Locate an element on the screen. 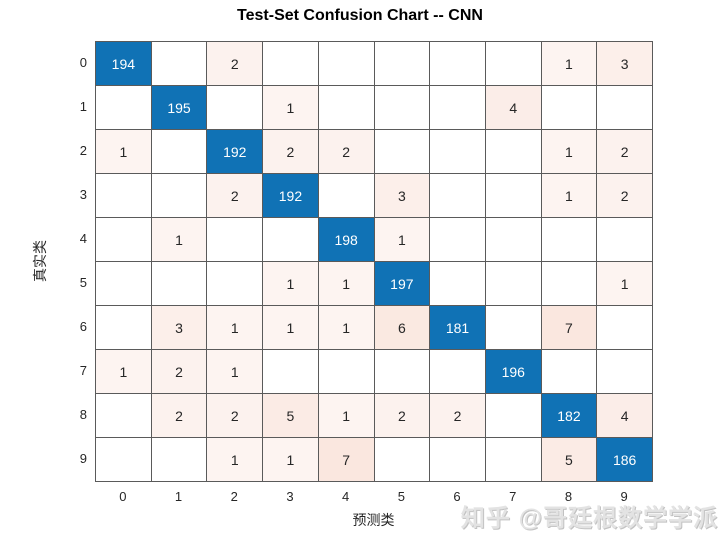  y-tick-label: 2 is located at coordinates (83, 150).